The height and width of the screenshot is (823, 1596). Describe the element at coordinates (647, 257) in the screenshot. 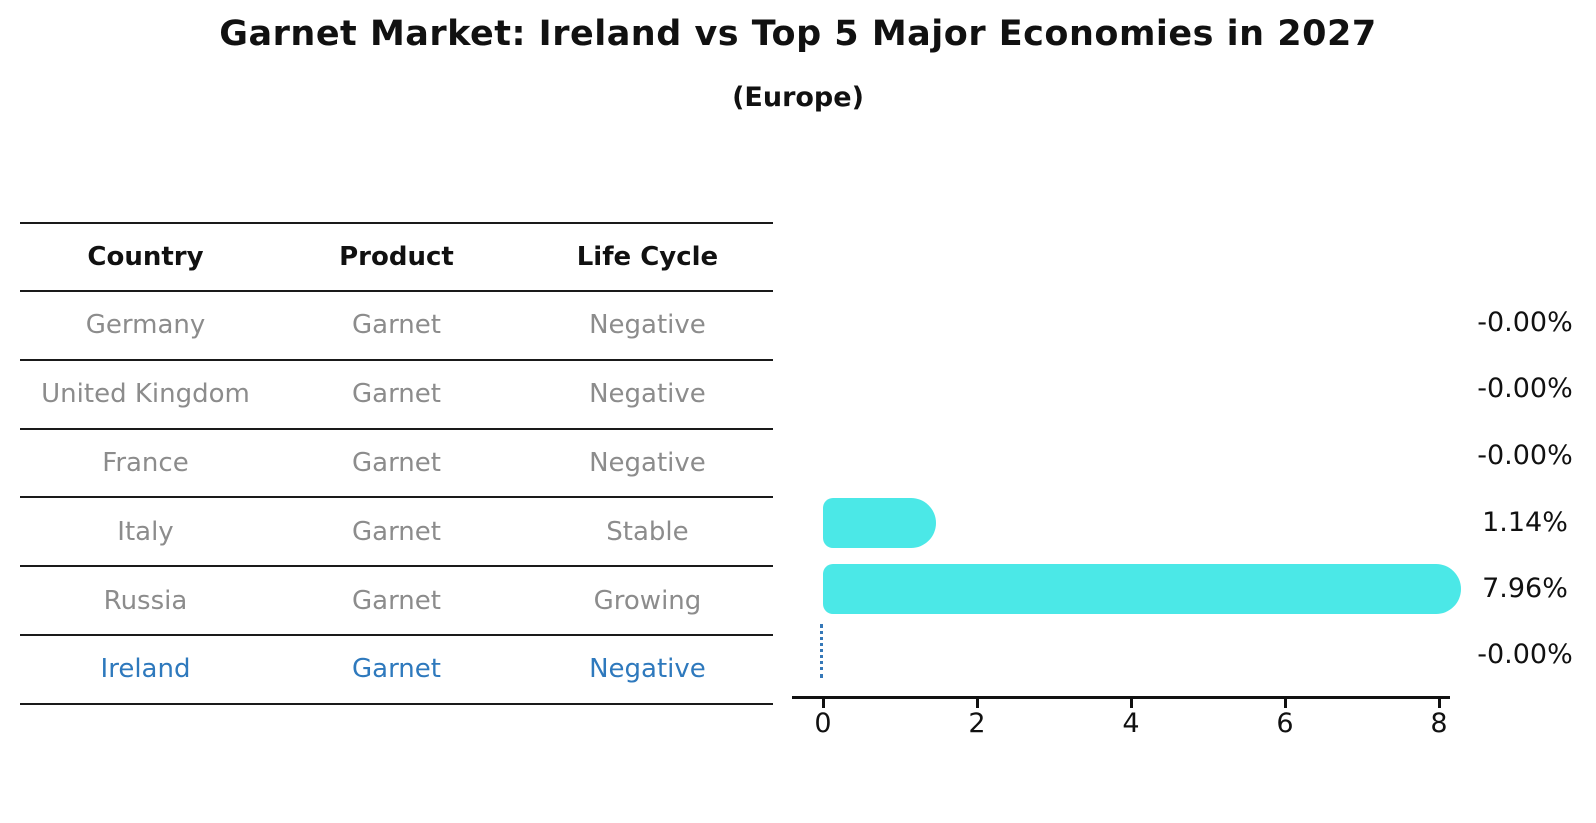

I see `column-header-life-cycle: Life Cycle` at that location.